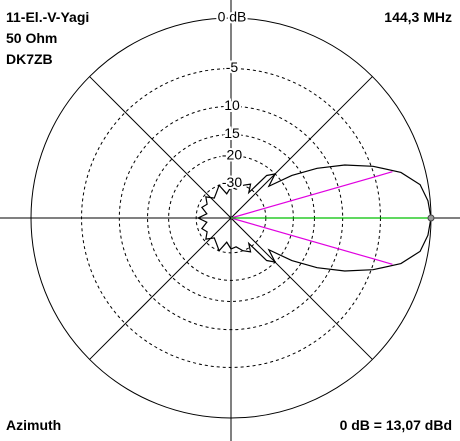  I want to click on plot-label: Azimuth, so click(33, 425).